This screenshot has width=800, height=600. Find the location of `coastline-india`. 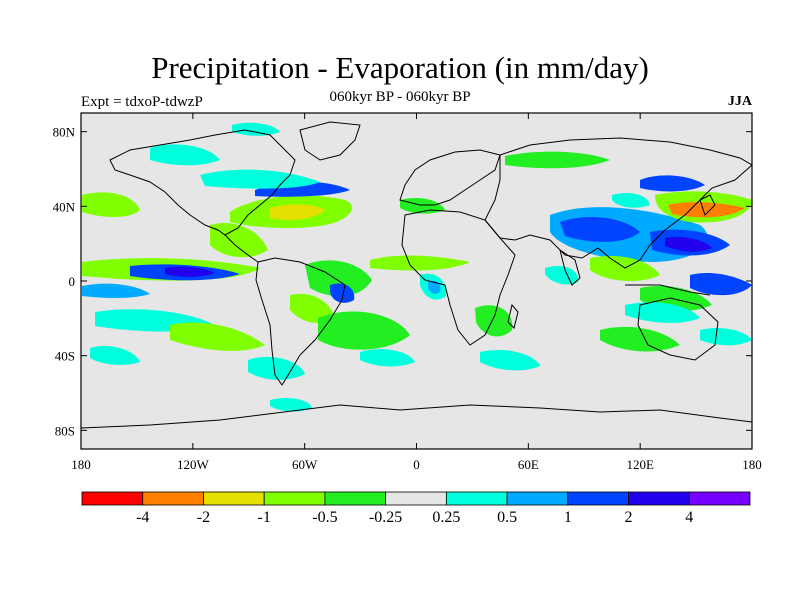

coastline-india is located at coordinates (570, 267).